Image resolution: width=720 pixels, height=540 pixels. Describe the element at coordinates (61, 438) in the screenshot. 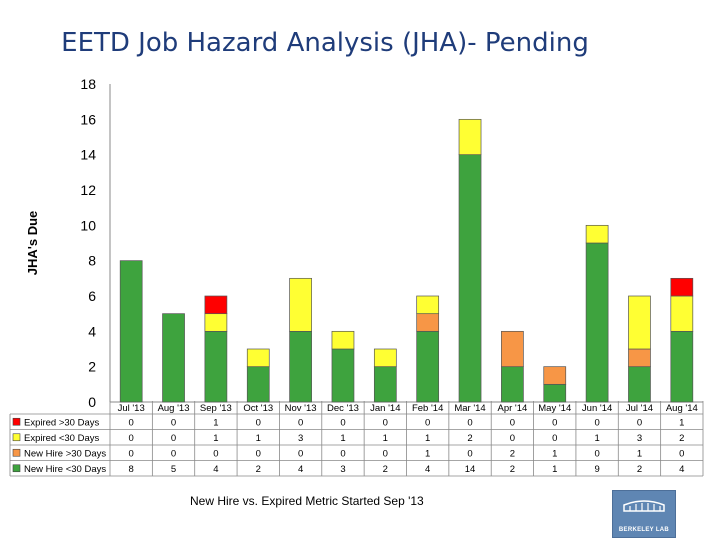

I see `legend-label: Expired <30 Days` at that location.